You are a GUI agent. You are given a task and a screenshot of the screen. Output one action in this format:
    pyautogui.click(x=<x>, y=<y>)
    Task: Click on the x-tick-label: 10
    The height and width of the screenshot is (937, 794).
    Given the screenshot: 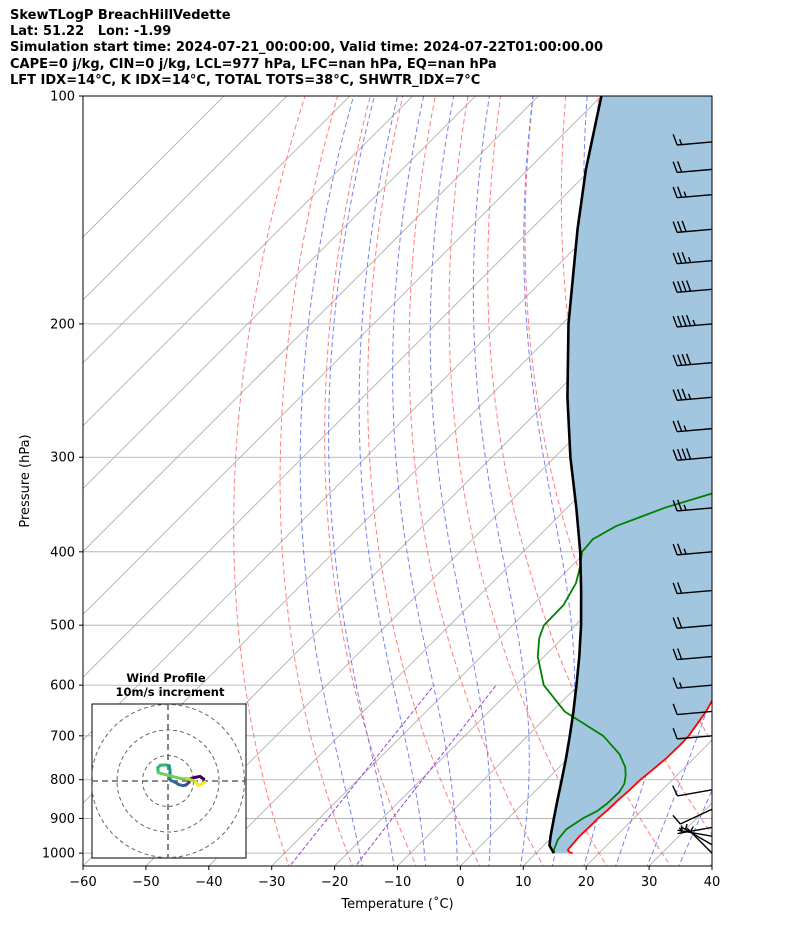 What is the action you would take?
    pyautogui.click(x=523, y=882)
    